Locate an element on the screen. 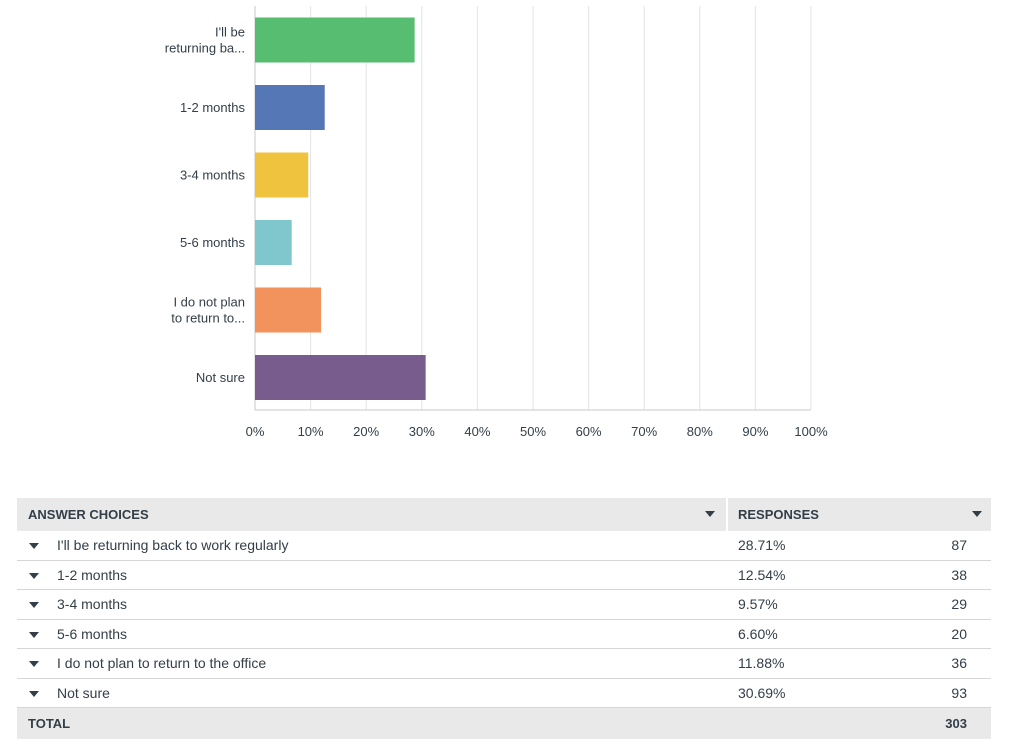 Image resolution: width=1010 pixels, height=749 pixels. column-divider is located at coordinates (727, 514).